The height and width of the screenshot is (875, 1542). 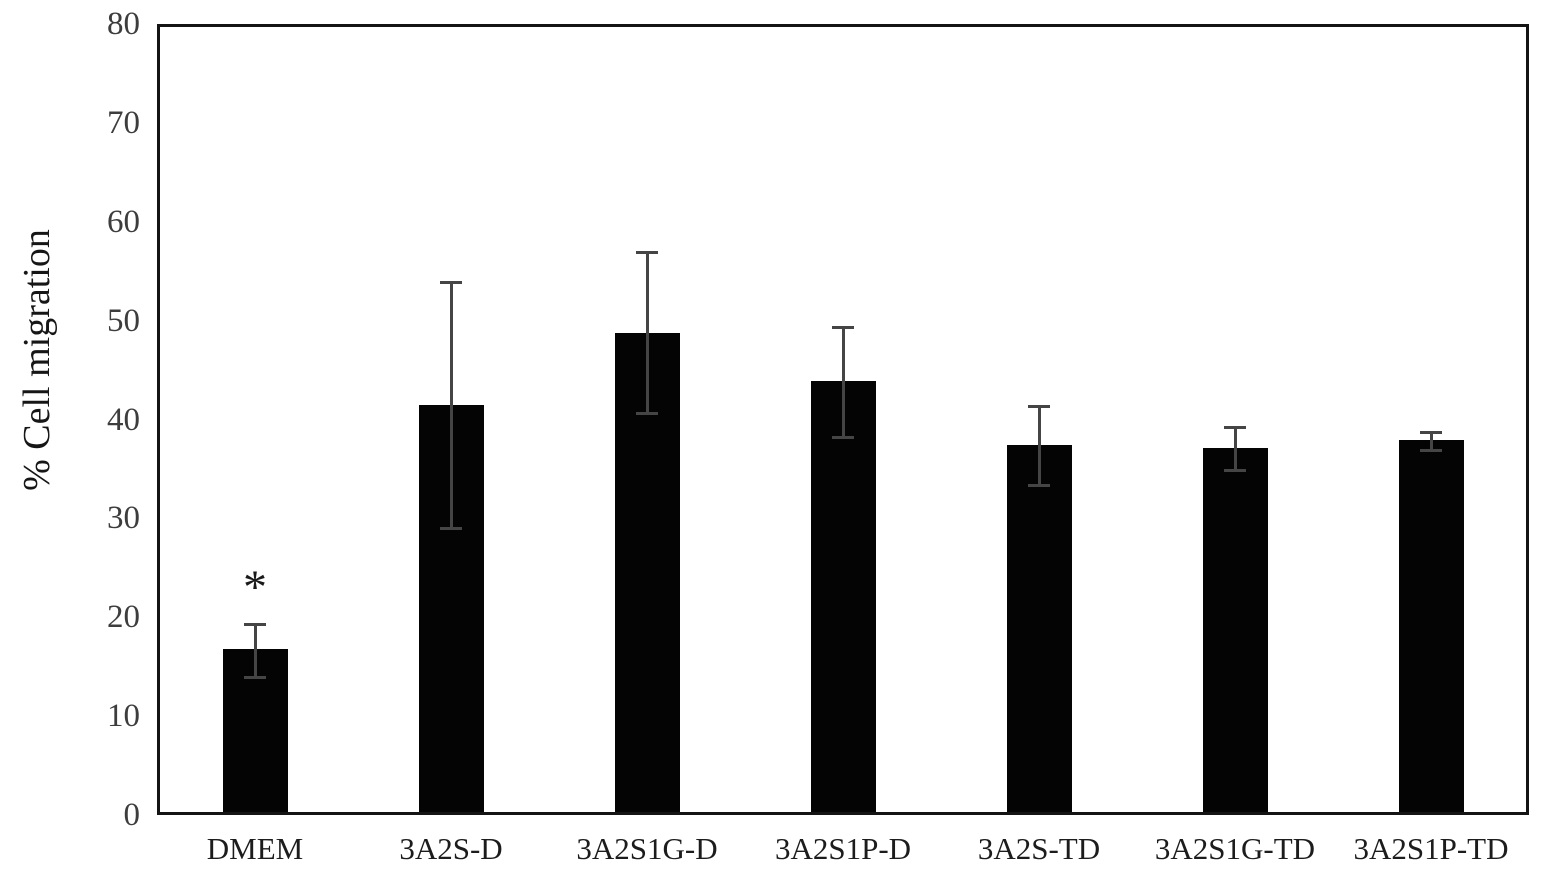 What do you see at coordinates (1039, 445) in the screenshot?
I see `error-bar-3A2S-TD` at bounding box center [1039, 445].